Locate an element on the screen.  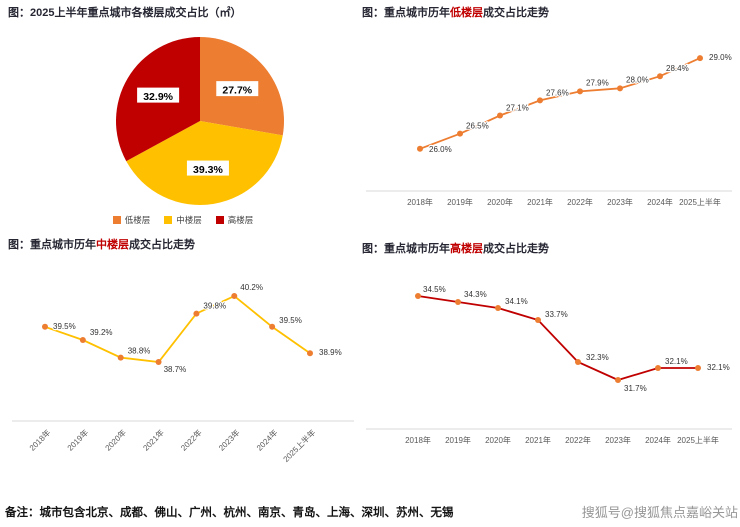
pie-data-label: 39.3% is located at coordinates (208, 170).